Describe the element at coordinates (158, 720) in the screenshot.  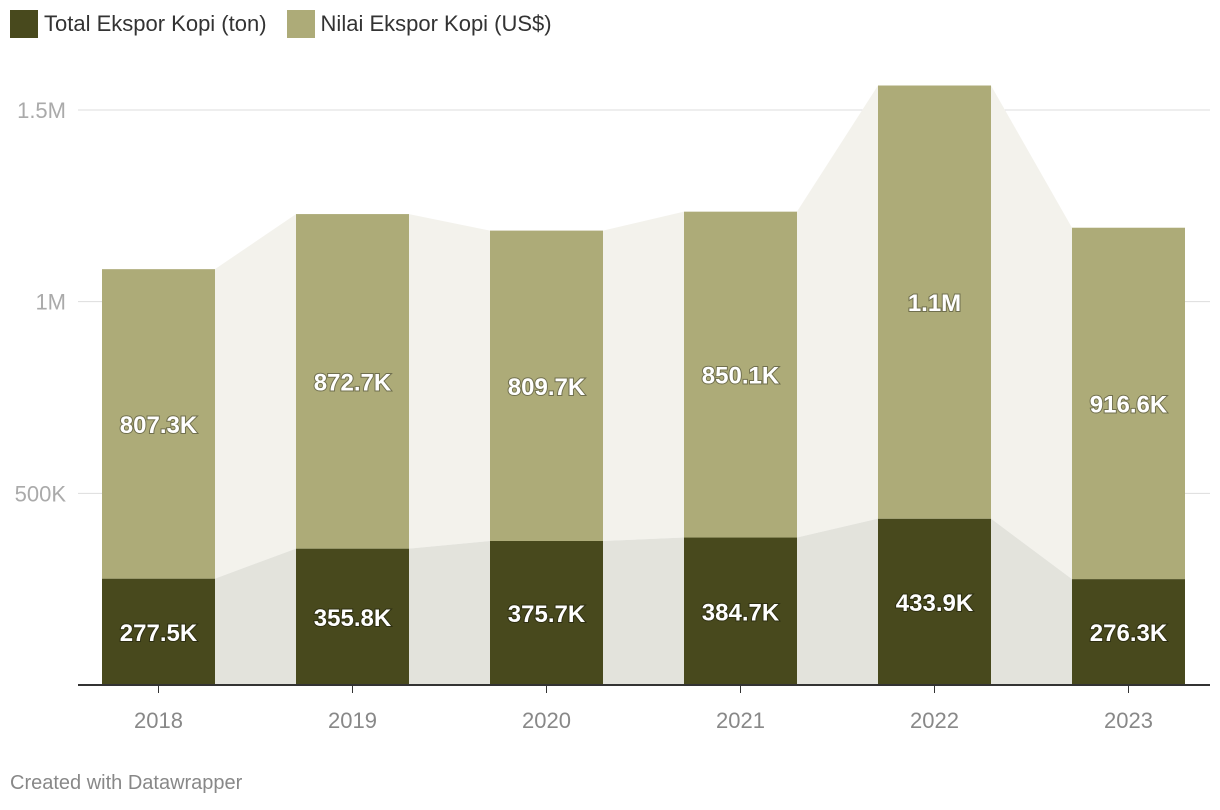
I see `x-tick-label: 2018` at that location.